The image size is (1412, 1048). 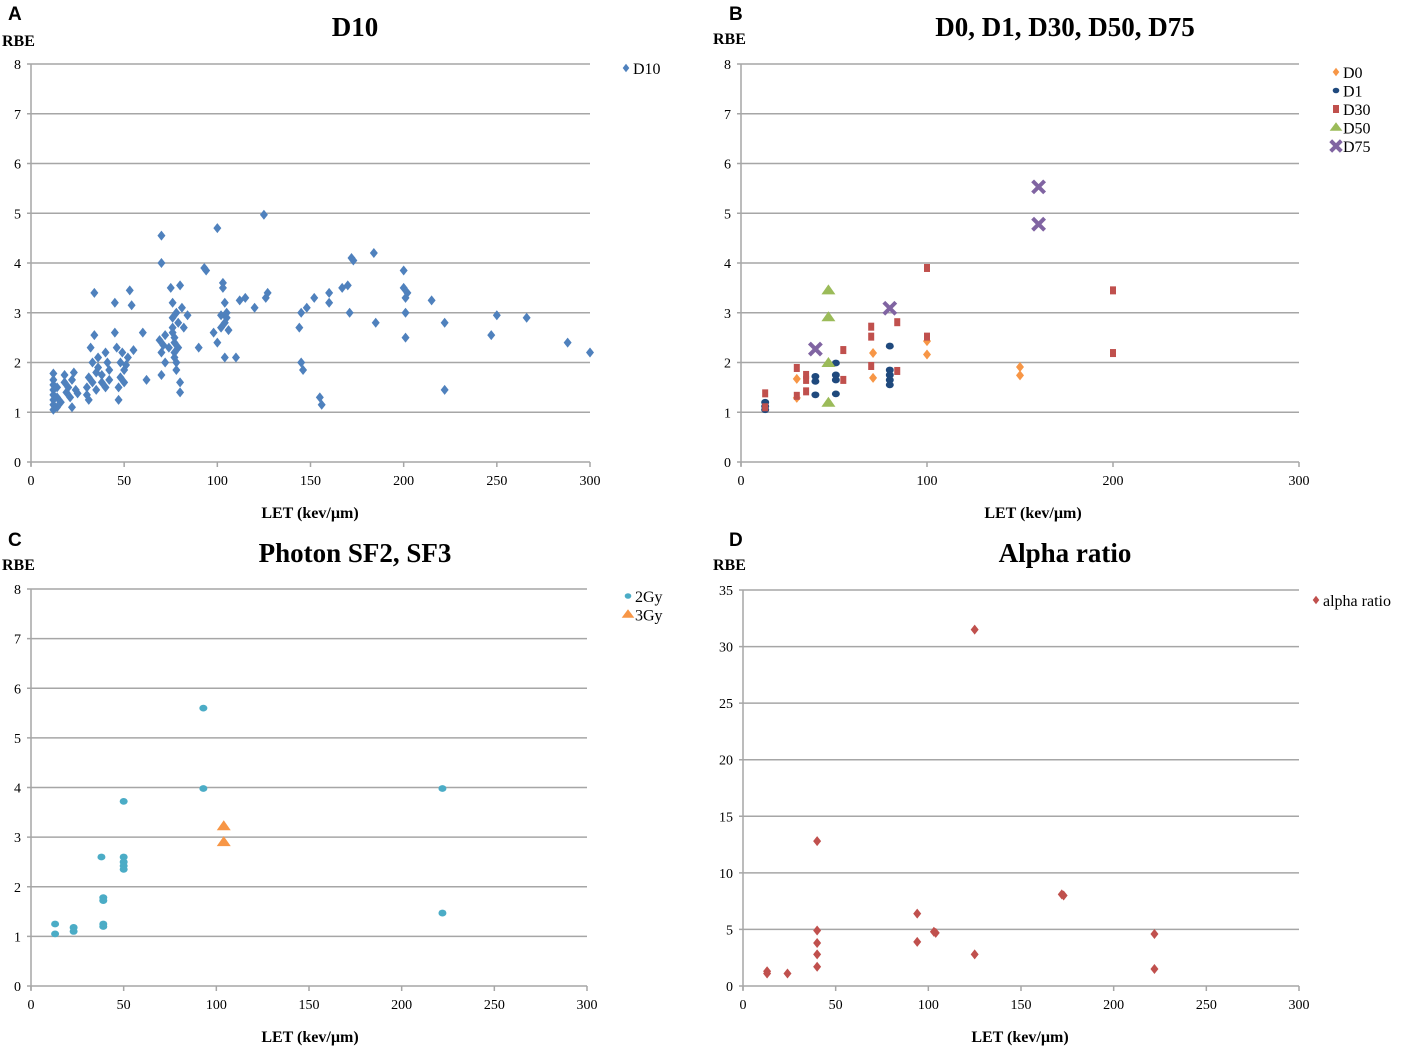 I want to click on series-D30, so click(x=939, y=337).